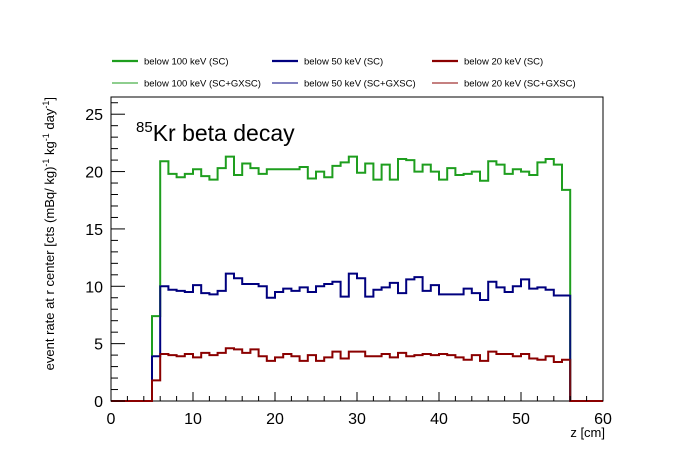 The image size is (696, 472). What do you see at coordinates (49, 149) in the screenshot?
I see `y-axis-label-part: kg` at bounding box center [49, 149].